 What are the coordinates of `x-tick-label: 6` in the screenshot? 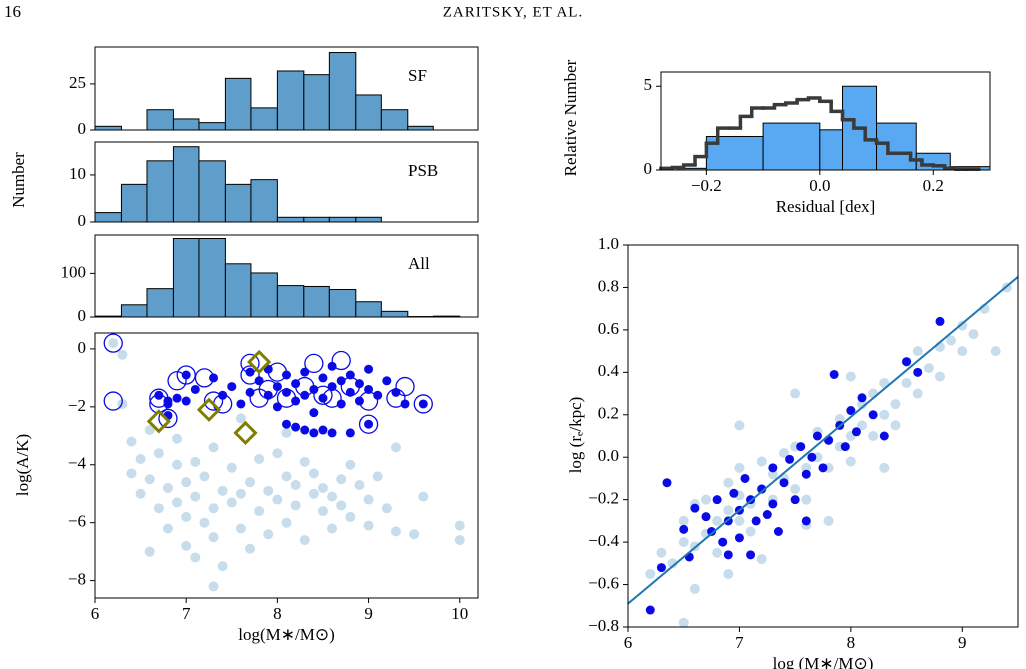 It's located at (95, 613).